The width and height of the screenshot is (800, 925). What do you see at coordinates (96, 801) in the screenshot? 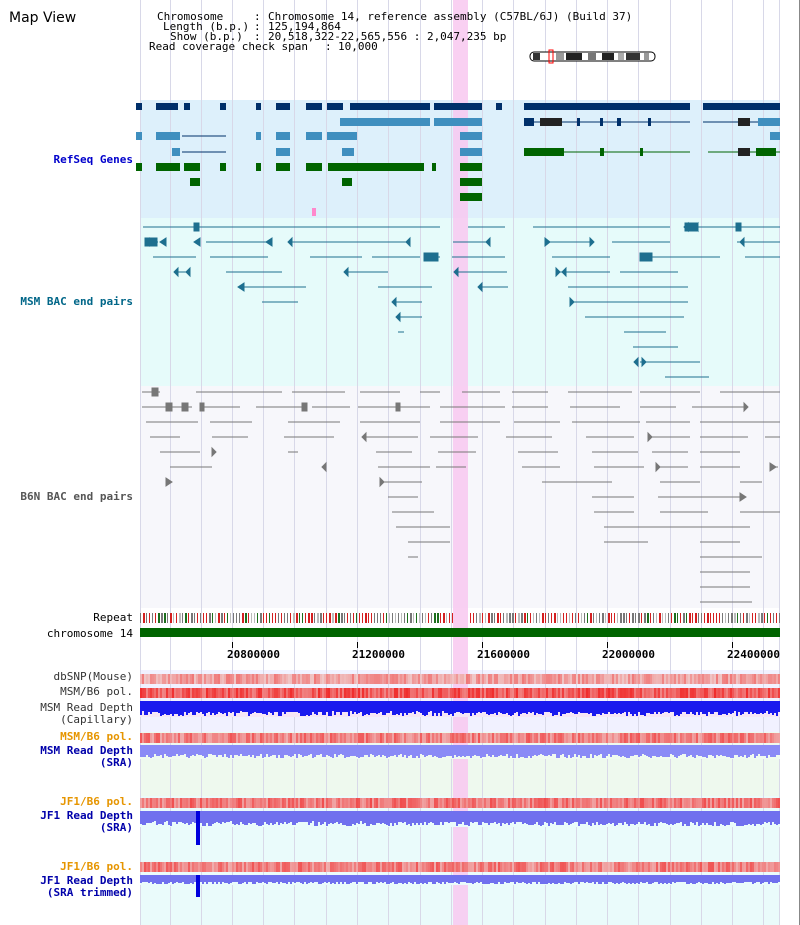
I see `track-label-jf1-pol-1: JF1/B6 pol.` at bounding box center [96, 801].